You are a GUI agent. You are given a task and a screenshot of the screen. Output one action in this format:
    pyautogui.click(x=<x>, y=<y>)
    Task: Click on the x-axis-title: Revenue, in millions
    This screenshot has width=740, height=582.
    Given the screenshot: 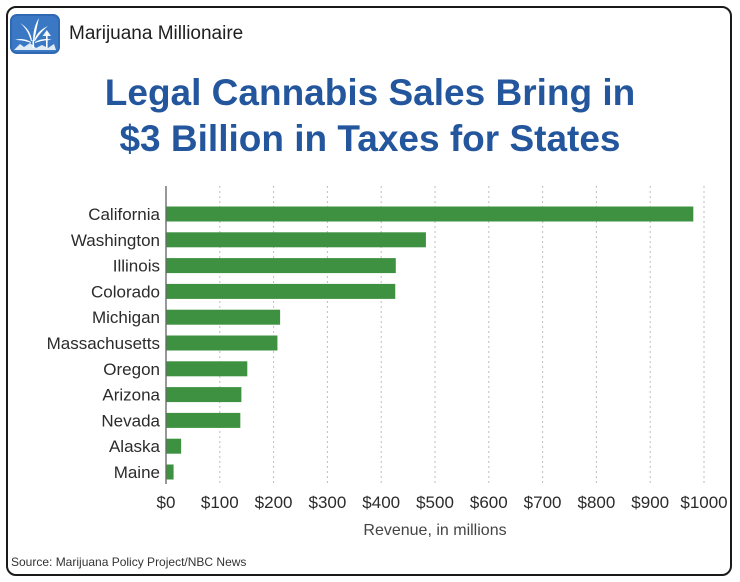 What is the action you would take?
    pyautogui.click(x=434, y=530)
    